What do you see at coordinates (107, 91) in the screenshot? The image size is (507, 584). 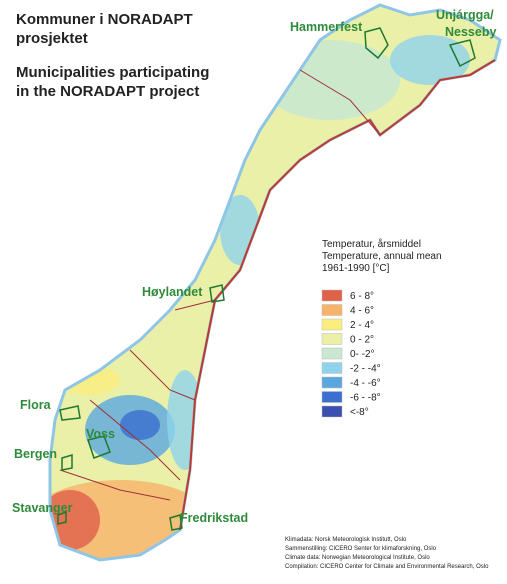 I see `title-en: in the NORADAPT project` at bounding box center [107, 91].